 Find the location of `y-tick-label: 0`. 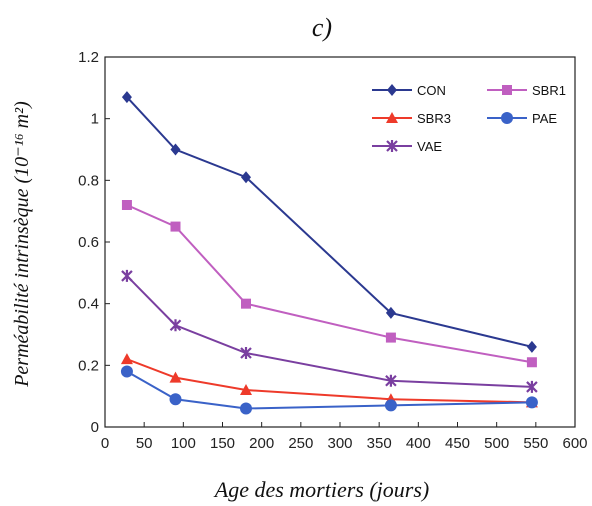

y-tick-label: 0 is located at coordinates (95, 427).